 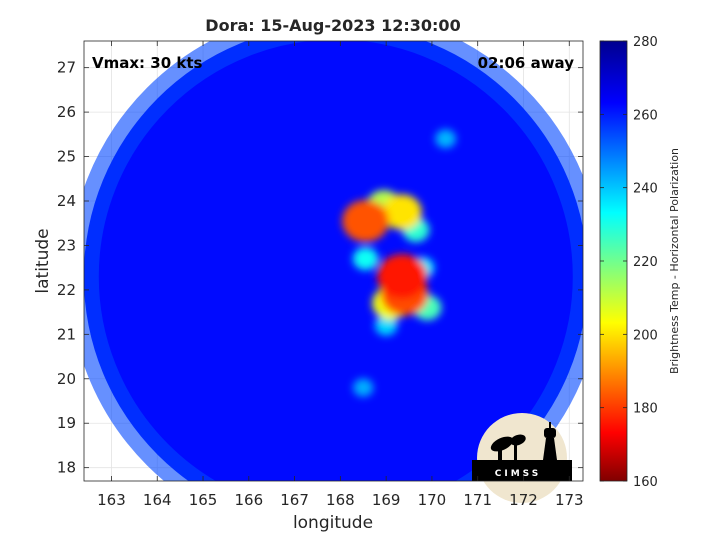 What do you see at coordinates (645, 42) in the screenshot?
I see `colorbar-tick-label: 280` at bounding box center [645, 42].